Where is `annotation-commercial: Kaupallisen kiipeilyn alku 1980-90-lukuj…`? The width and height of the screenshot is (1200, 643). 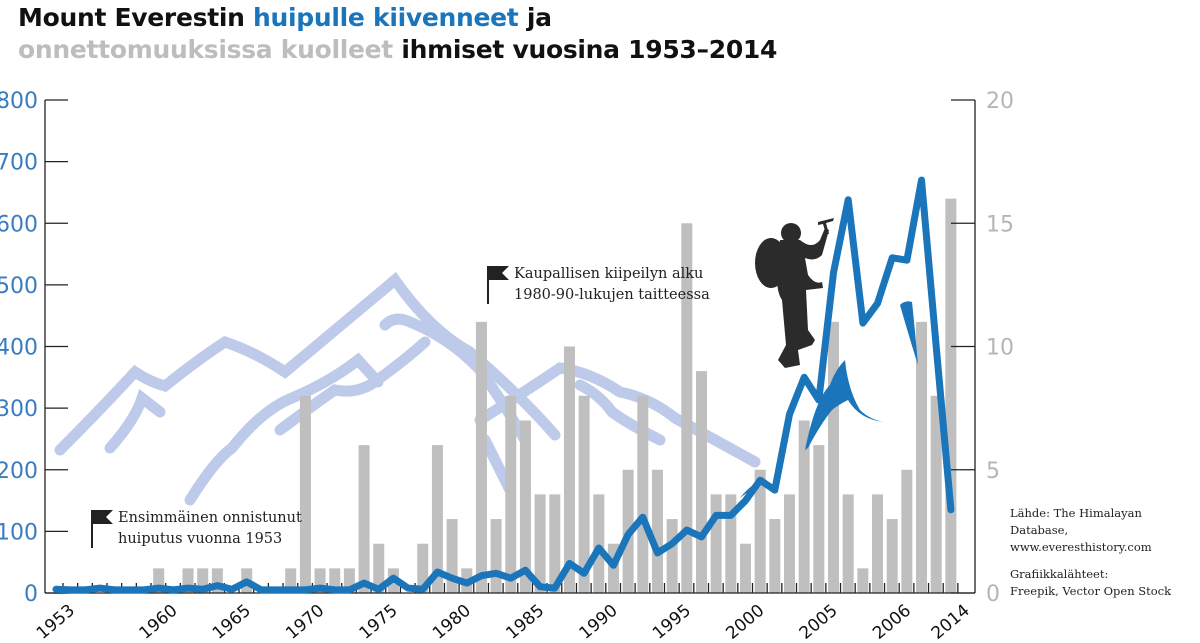 annotation-commercial: Kaupallisen kiipeilyn alku 1980-90-lukuj… is located at coordinates (612, 285).